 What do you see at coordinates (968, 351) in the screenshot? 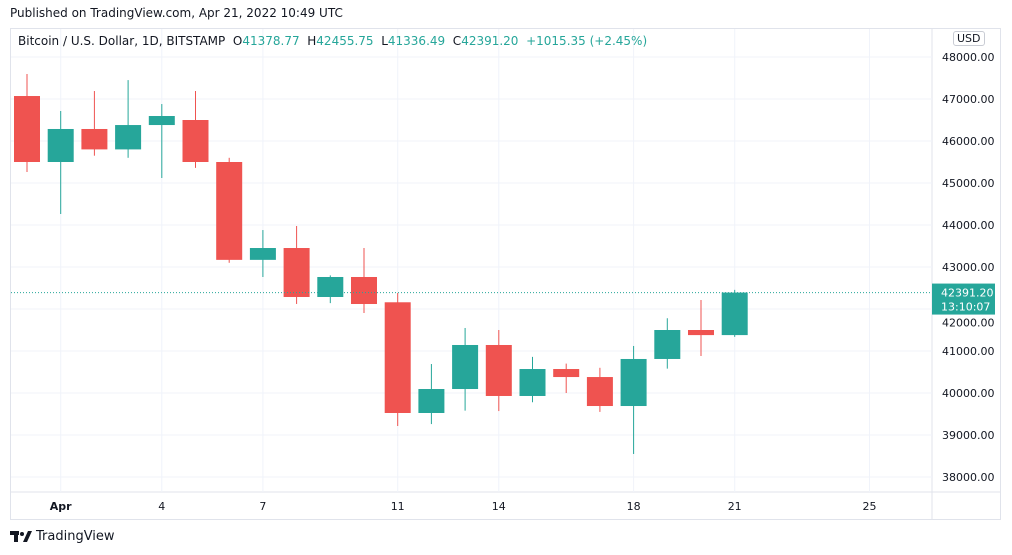
I see `price-tick-label: 41000.00` at bounding box center [968, 351].